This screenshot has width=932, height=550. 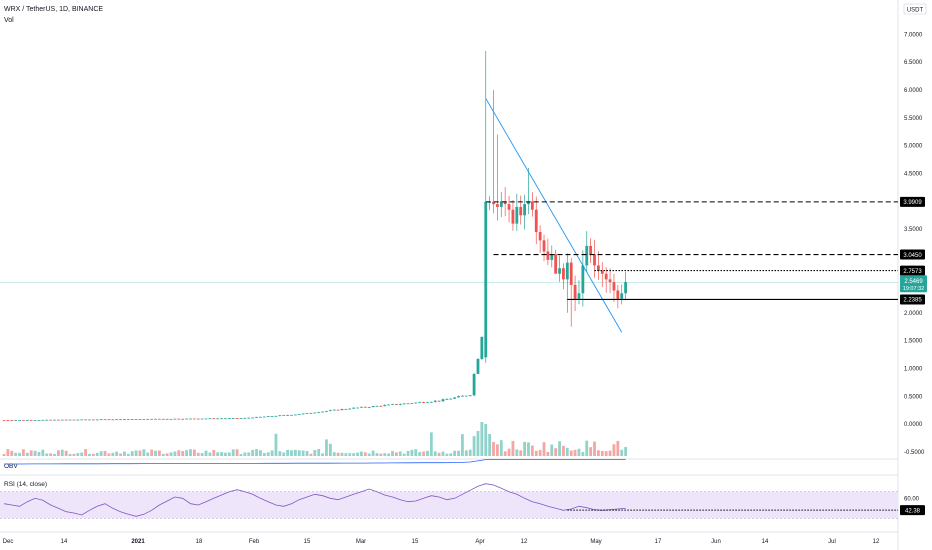 What do you see at coordinates (912, 299) in the screenshot?
I see `price-level-tag` at bounding box center [912, 299].